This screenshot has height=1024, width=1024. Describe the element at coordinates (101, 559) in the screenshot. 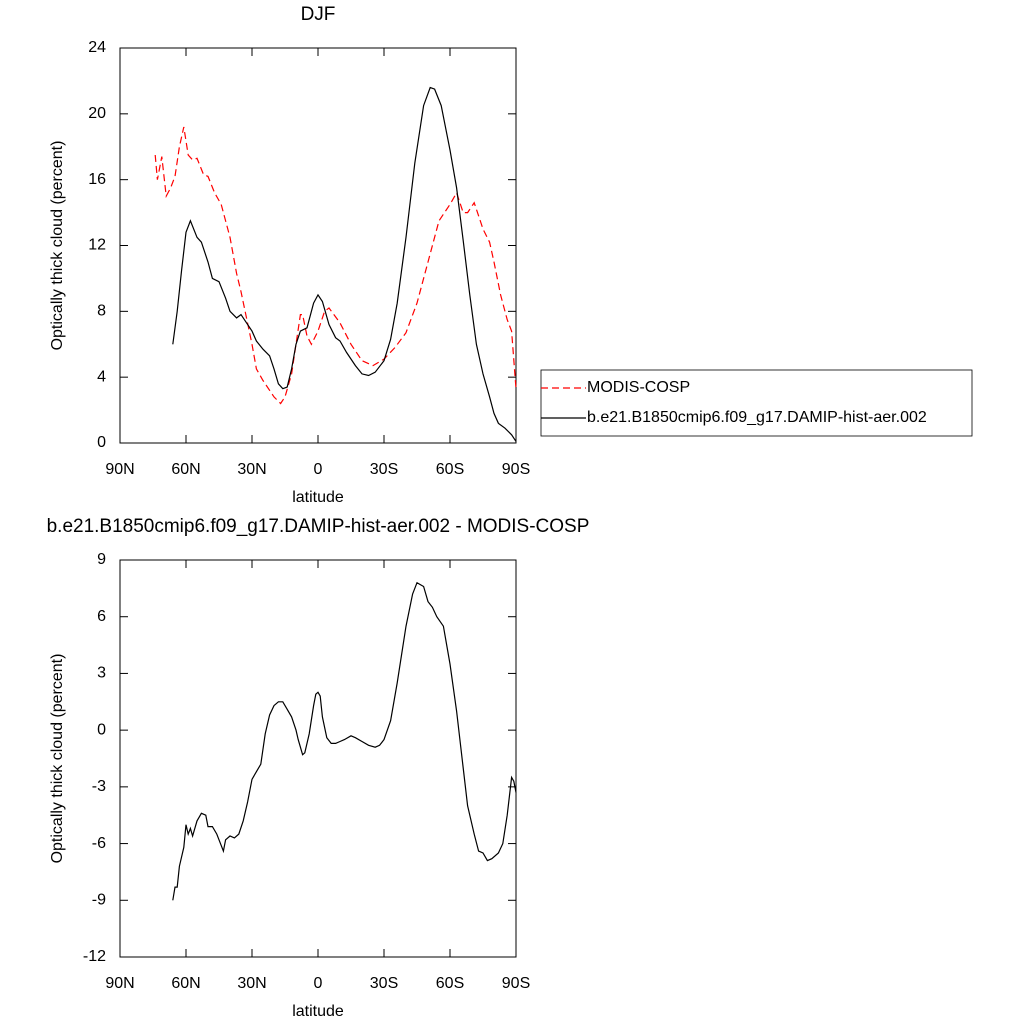

I see `y-tick-label: 9` at that location.